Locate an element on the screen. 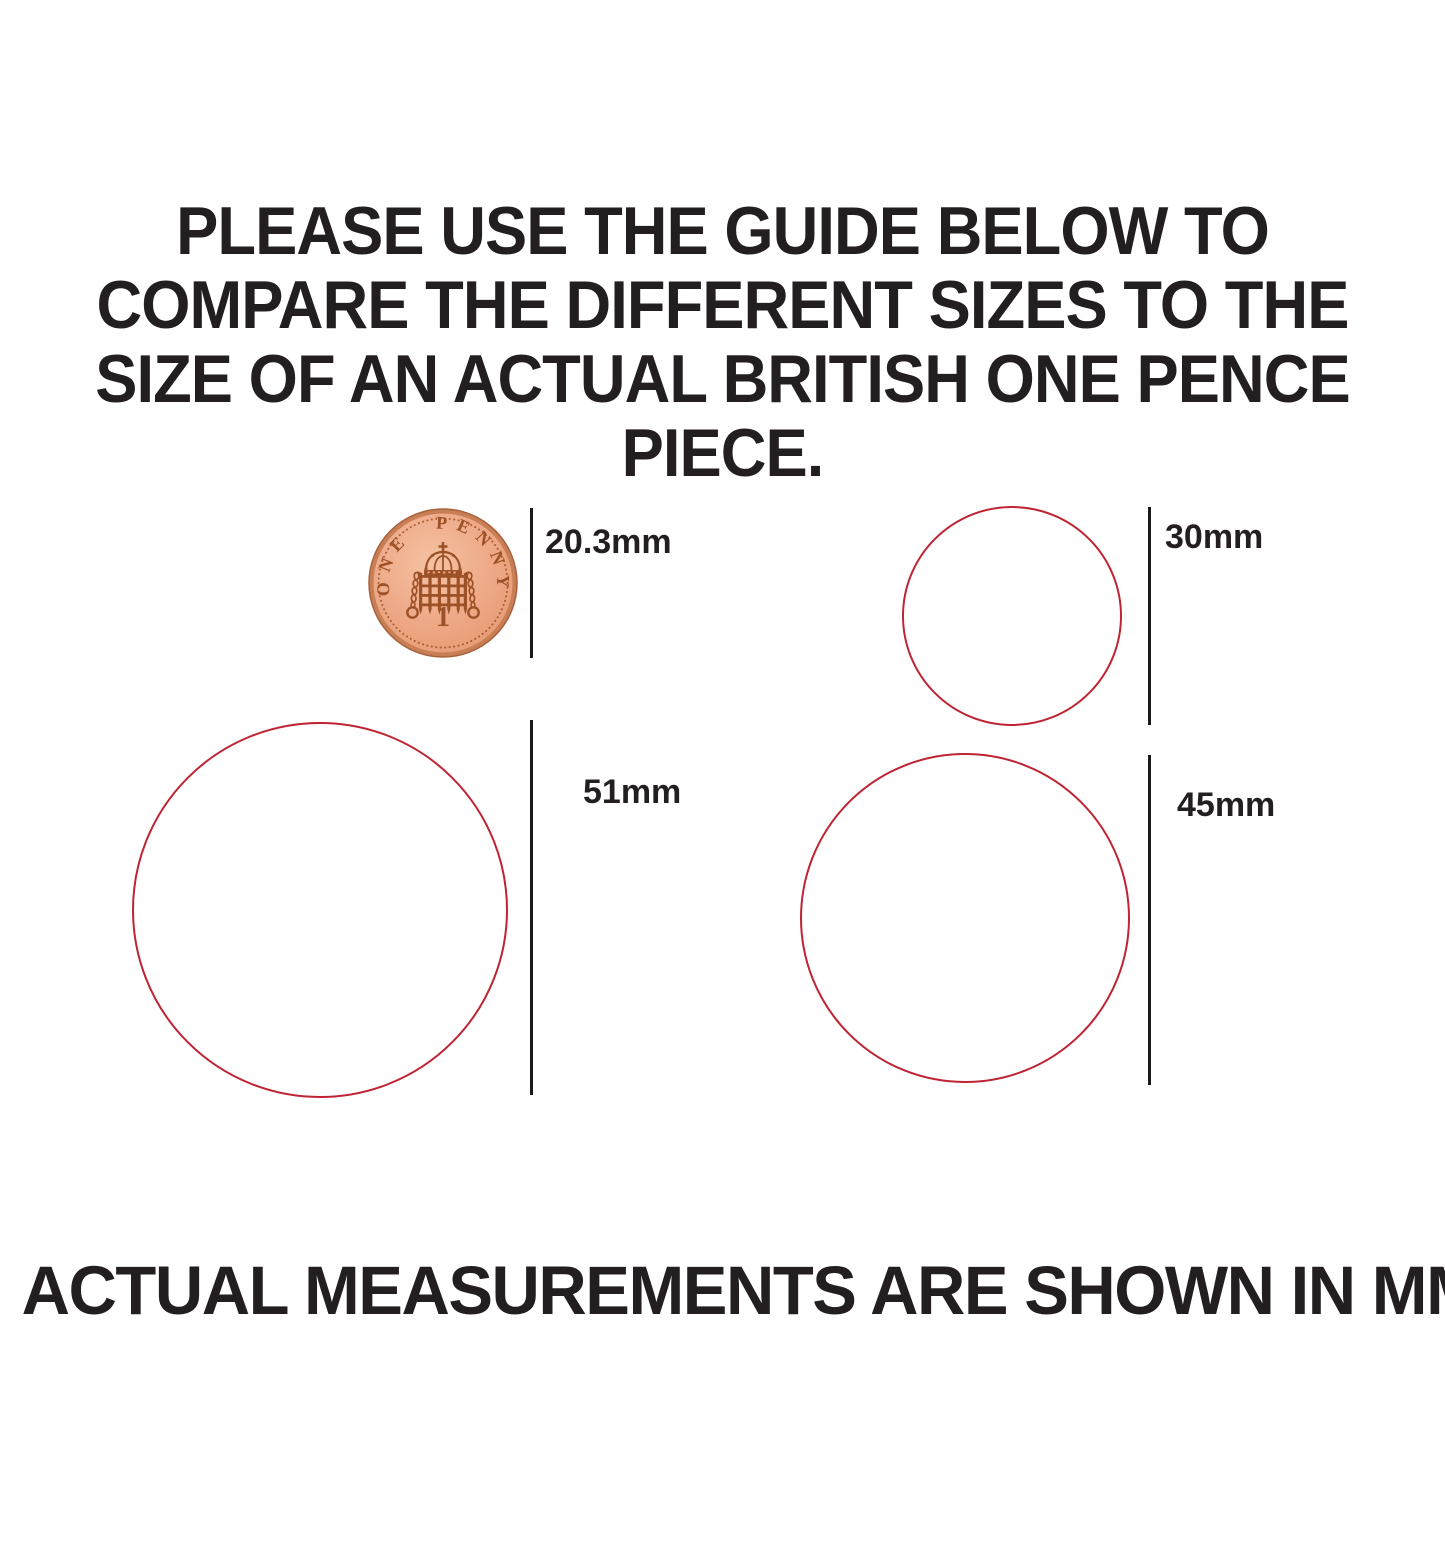  circle-45mm is located at coordinates (965, 918).